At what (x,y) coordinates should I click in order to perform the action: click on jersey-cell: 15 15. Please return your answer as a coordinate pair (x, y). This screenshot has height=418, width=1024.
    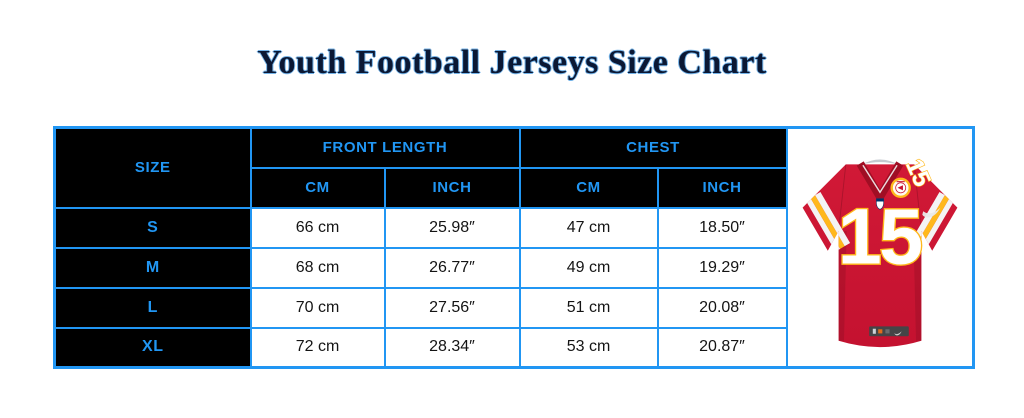
    Looking at the image, I should click on (880, 247).